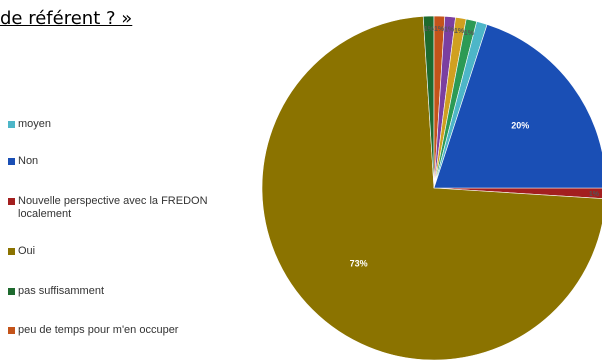 This screenshot has width=602, height=360. What do you see at coordinates (27, 251) in the screenshot?
I see `legend-label: Oui` at bounding box center [27, 251].